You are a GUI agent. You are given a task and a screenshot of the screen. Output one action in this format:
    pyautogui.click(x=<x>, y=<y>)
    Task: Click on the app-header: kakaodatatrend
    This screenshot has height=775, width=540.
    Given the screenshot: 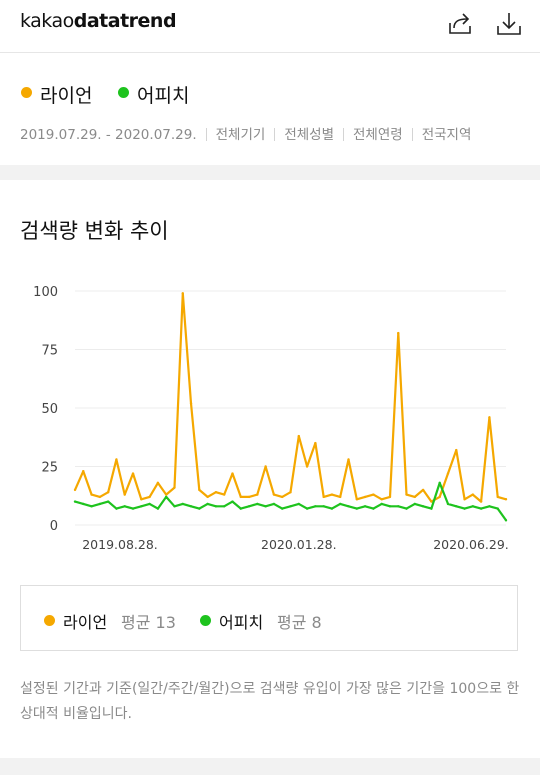 What is the action you would take?
    pyautogui.click(x=270, y=26)
    